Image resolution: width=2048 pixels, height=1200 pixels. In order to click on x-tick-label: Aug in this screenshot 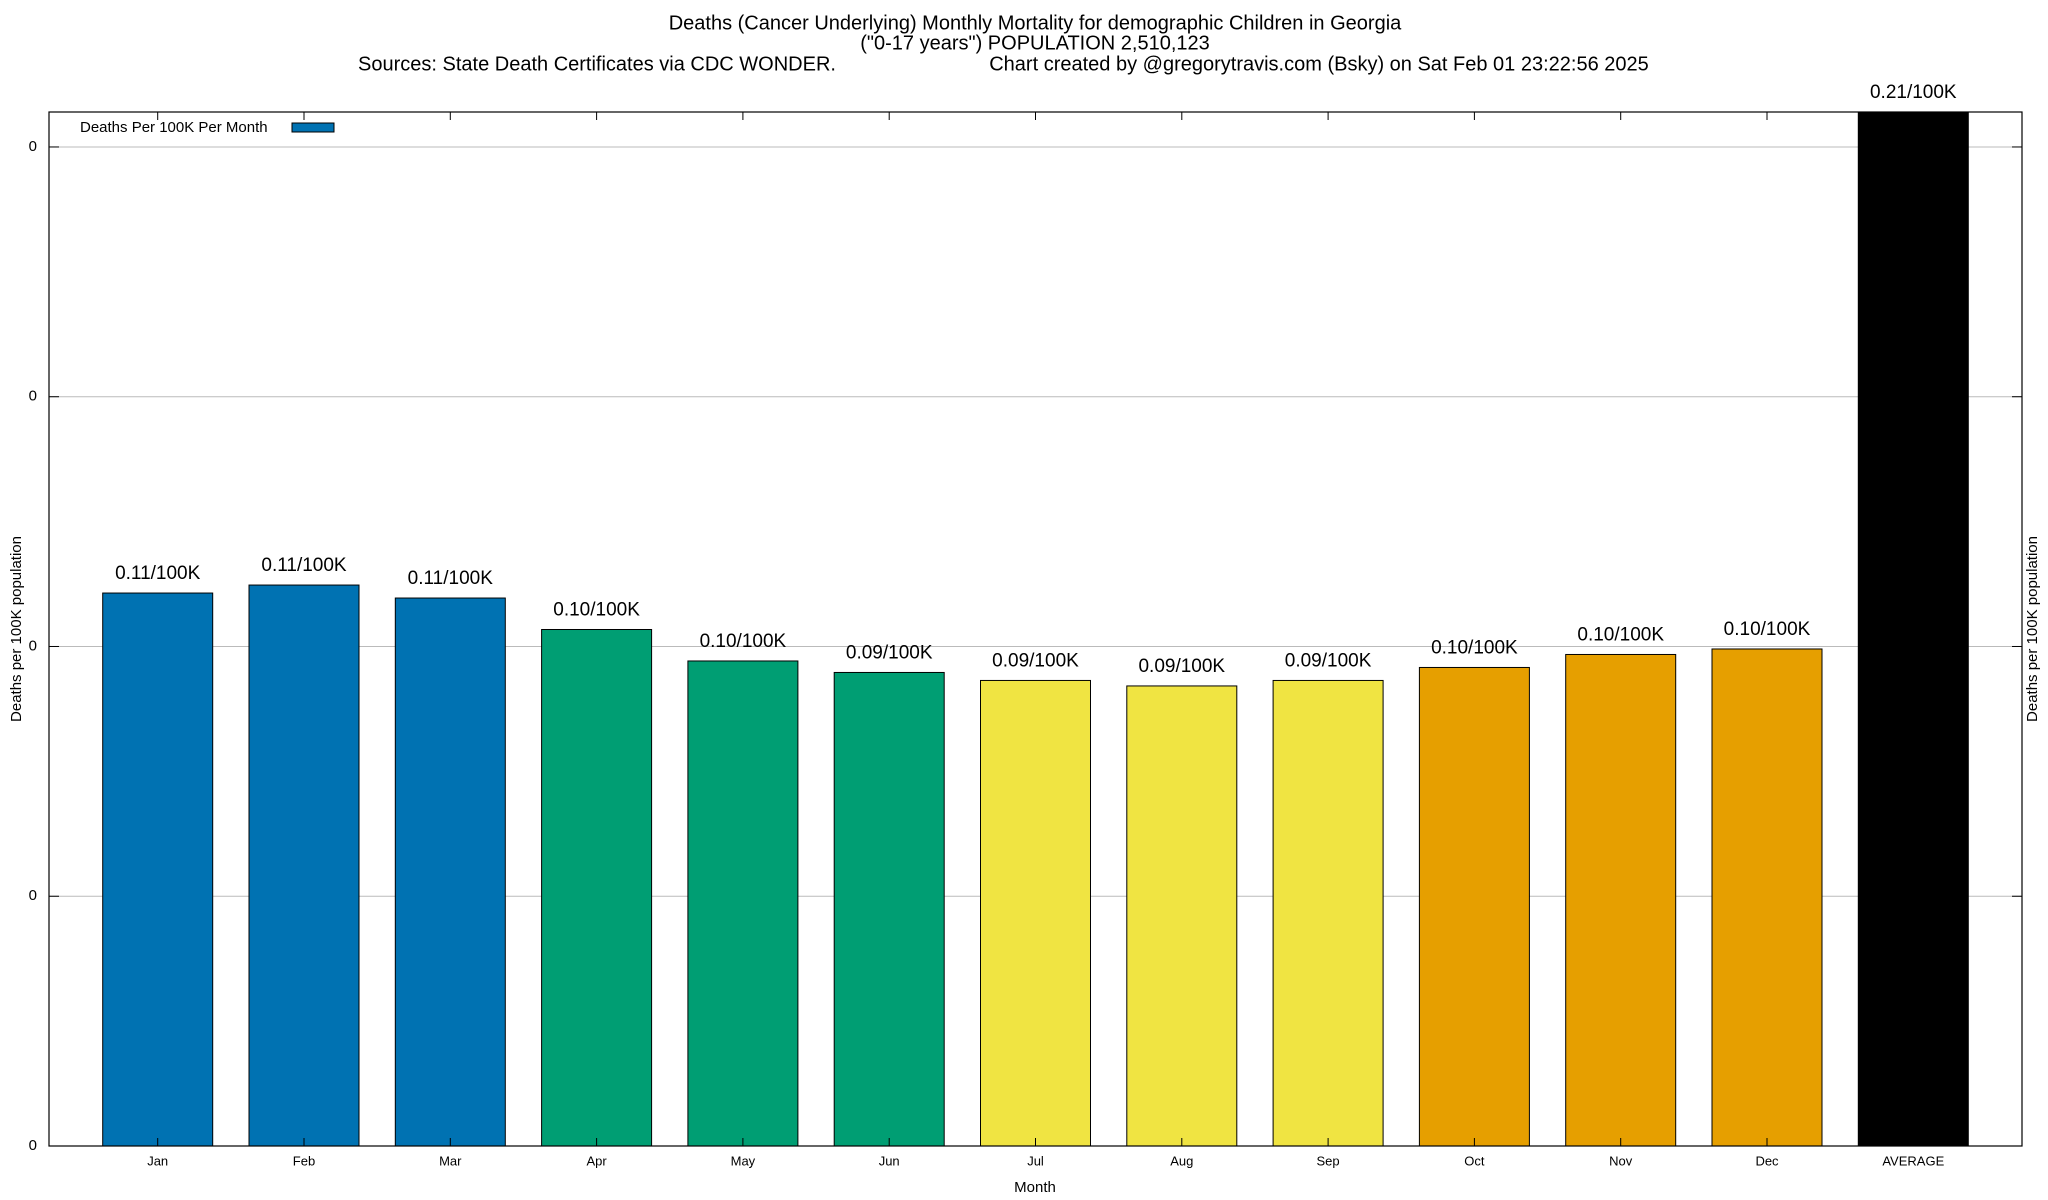, I will do `click(1181, 1160)`.